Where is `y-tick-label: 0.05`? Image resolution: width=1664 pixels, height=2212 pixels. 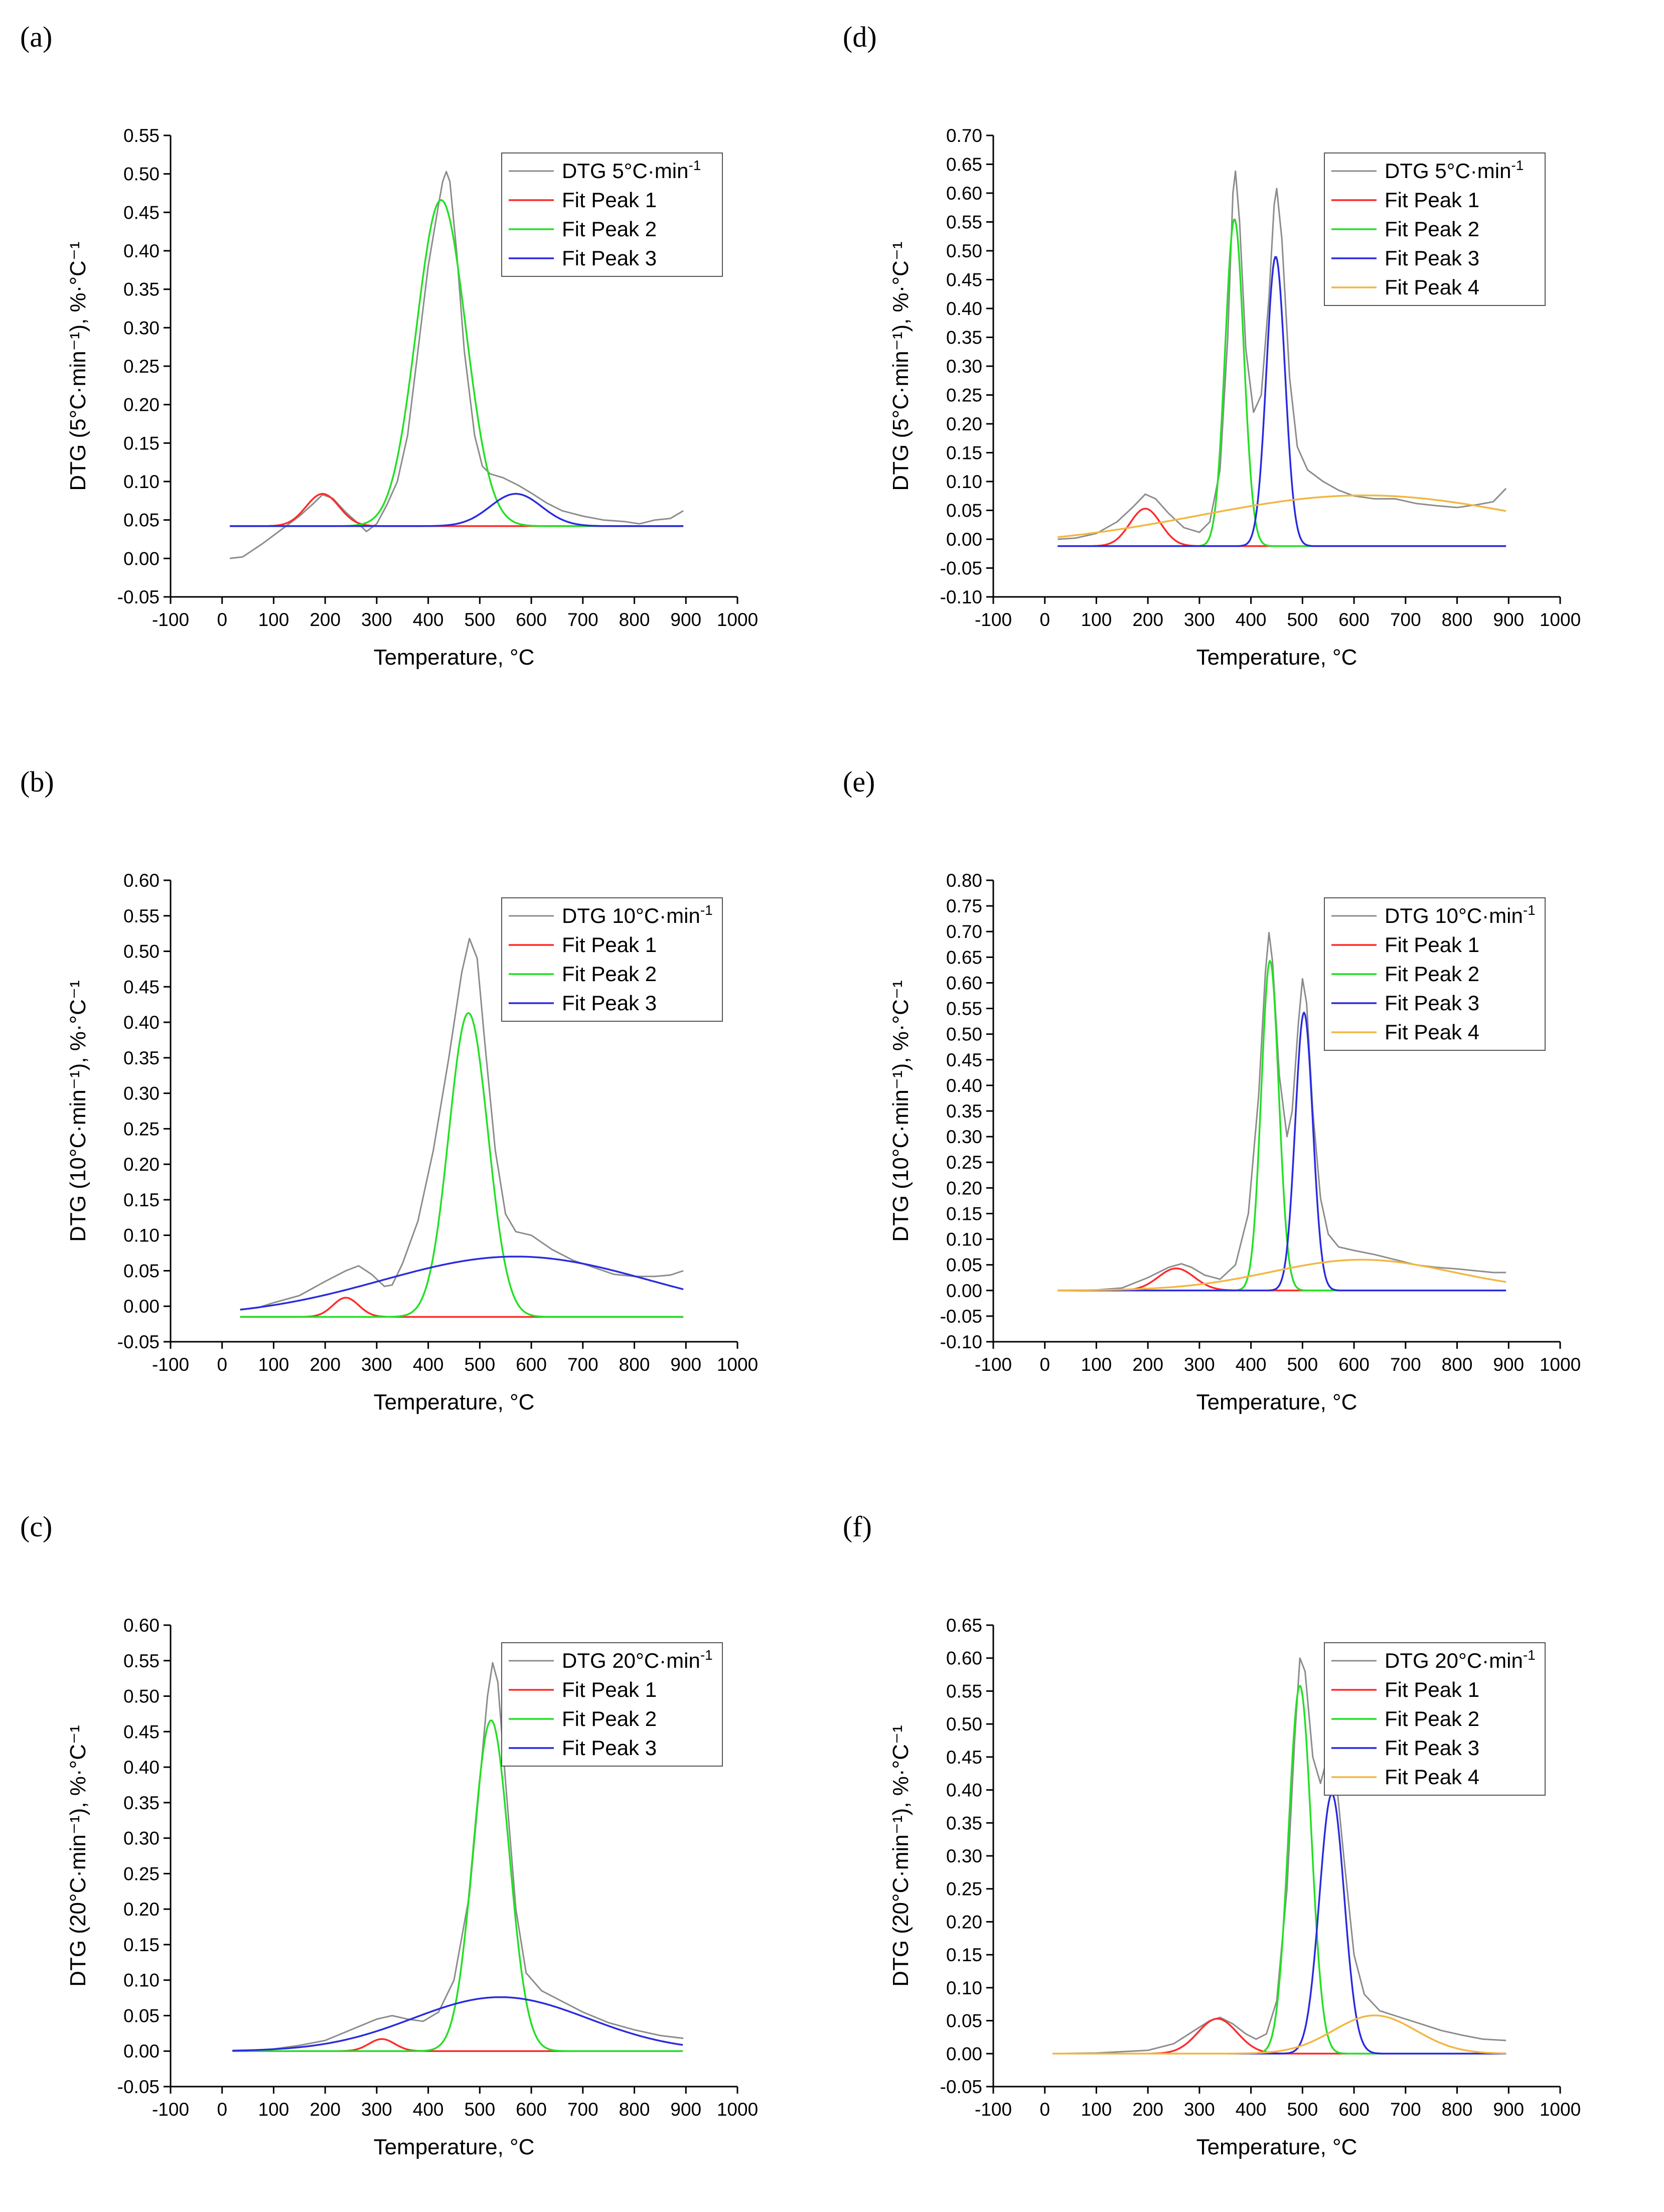 y-tick-label: 0.05 is located at coordinates (964, 1265).